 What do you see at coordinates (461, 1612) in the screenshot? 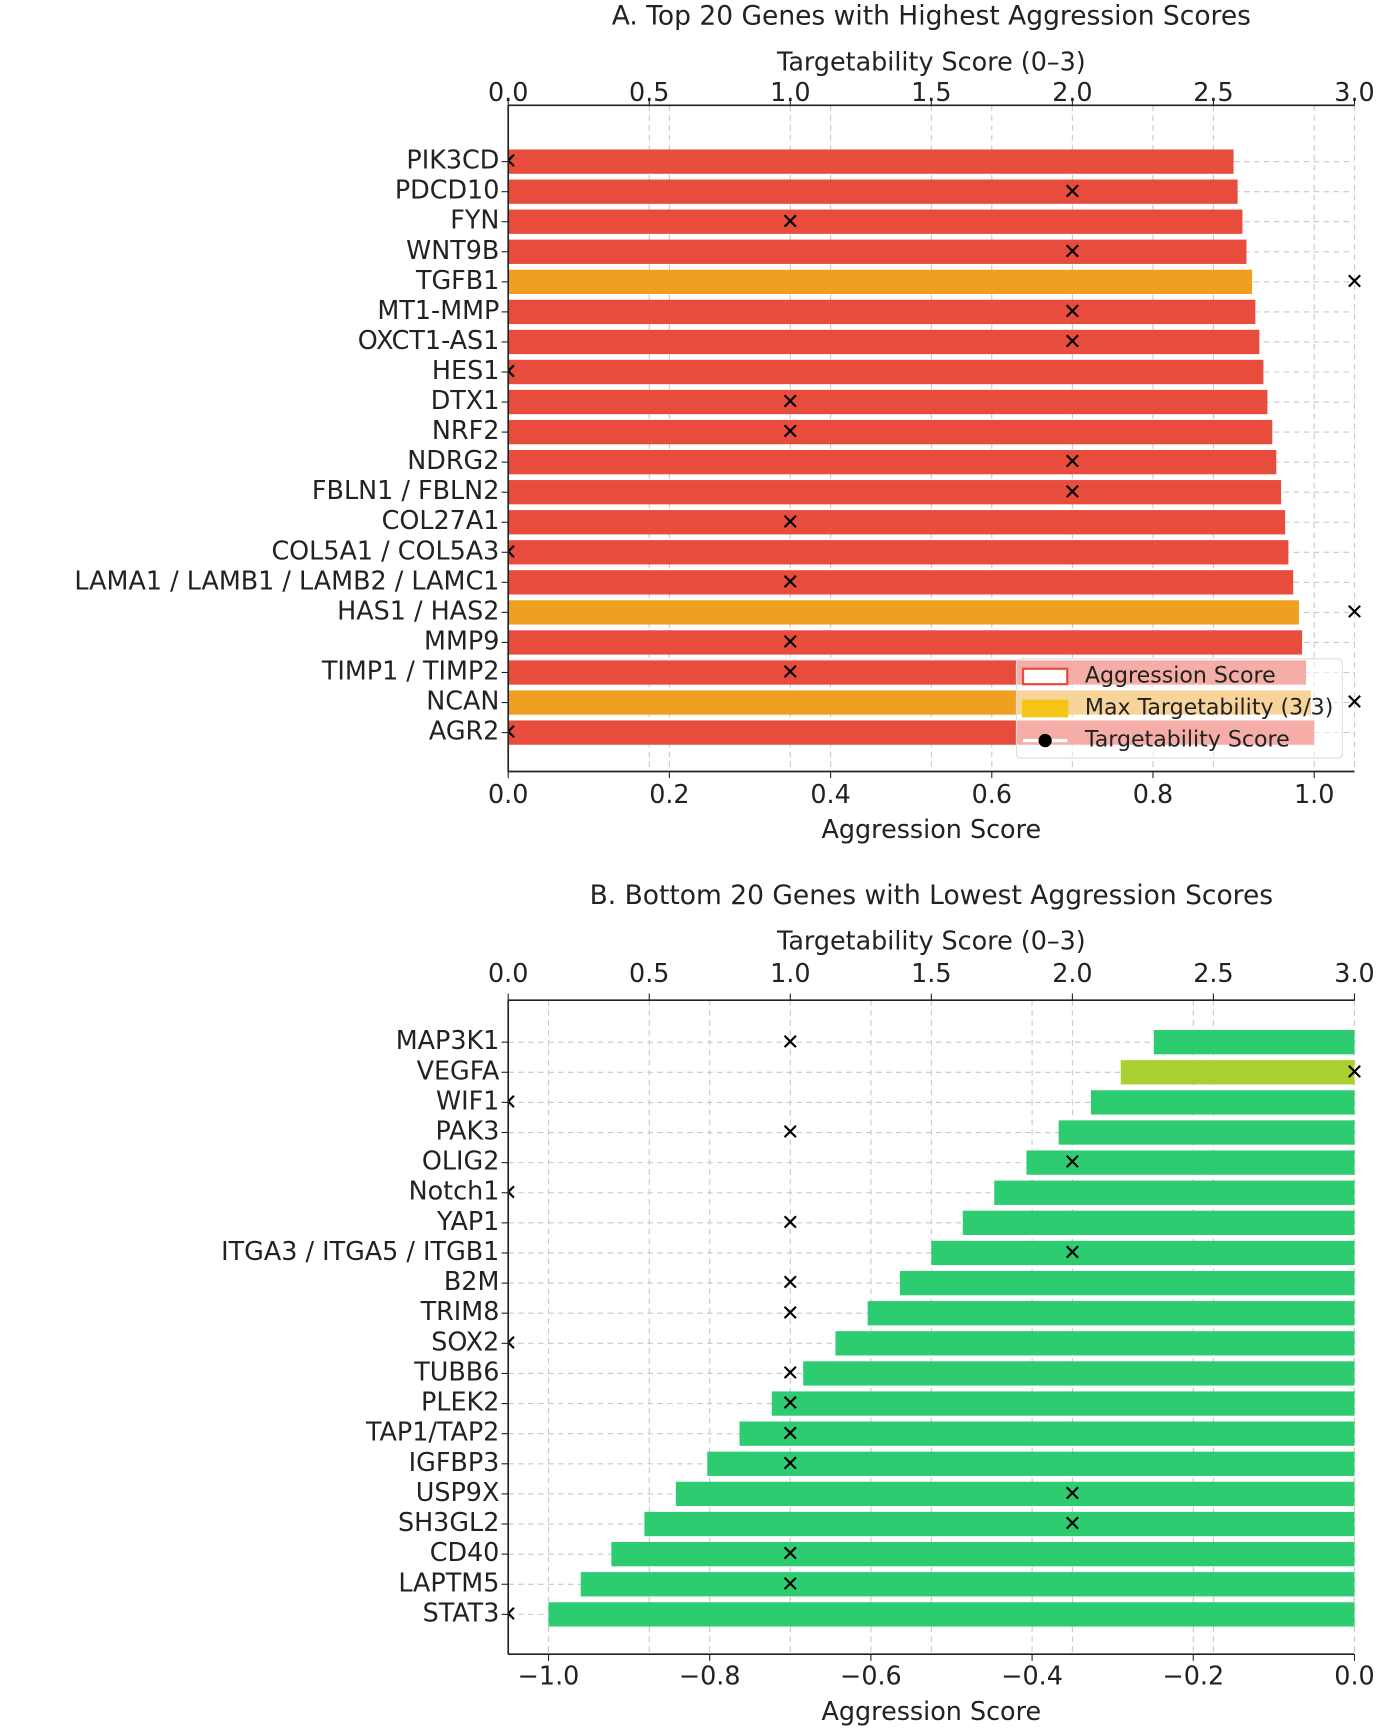
I see `y-tick-label: STAT3` at bounding box center [461, 1612].